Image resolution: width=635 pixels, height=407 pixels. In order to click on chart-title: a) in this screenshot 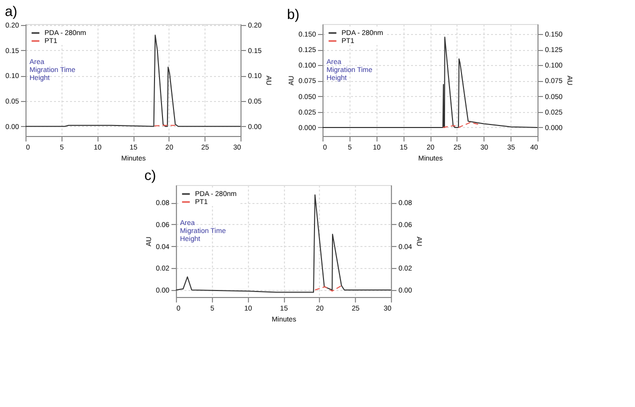, I will do `click(11, 11)`.